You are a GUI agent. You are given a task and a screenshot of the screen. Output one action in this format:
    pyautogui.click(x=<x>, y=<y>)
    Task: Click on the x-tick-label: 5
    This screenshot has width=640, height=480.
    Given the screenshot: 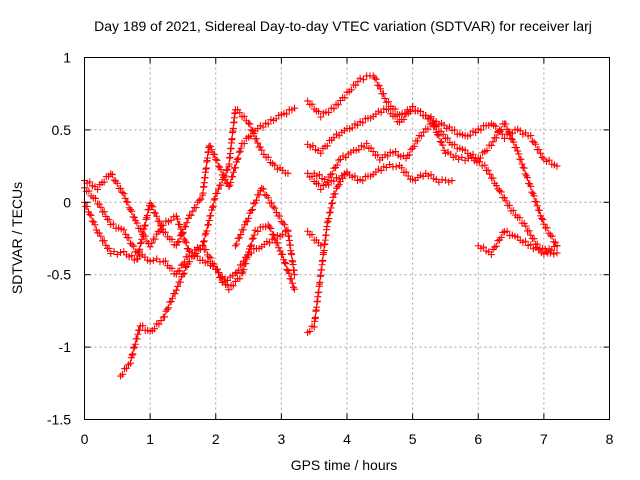 What is the action you would take?
    pyautogui.click(x=413, y=439)
    